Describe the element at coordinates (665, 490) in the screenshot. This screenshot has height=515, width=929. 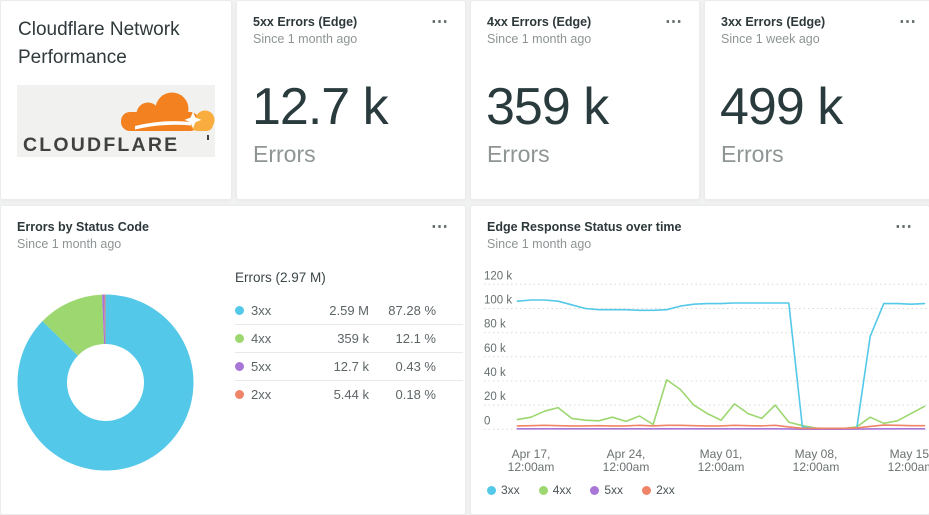
I see `legend-label: 2xx` at that location.